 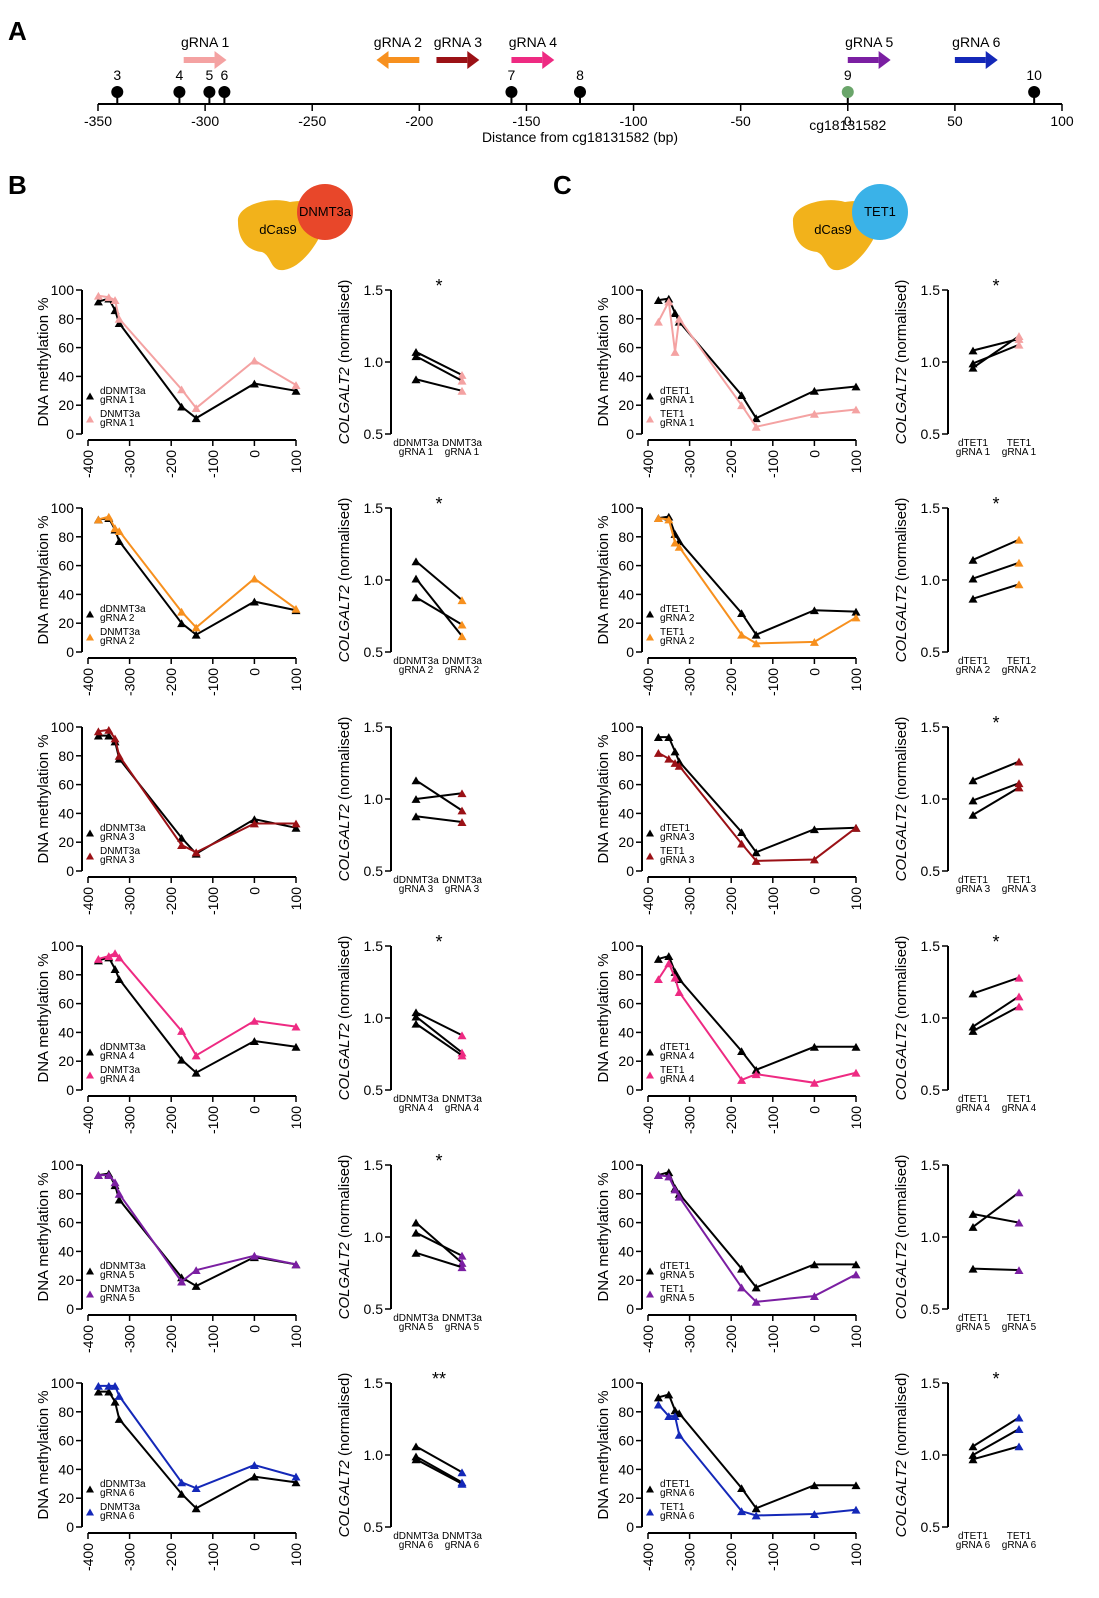 What do you see at coordinates (1019, 448) in the screenshot?
I see `category-label: TET1 gRNA 1` at bounding box center [1019, 448].